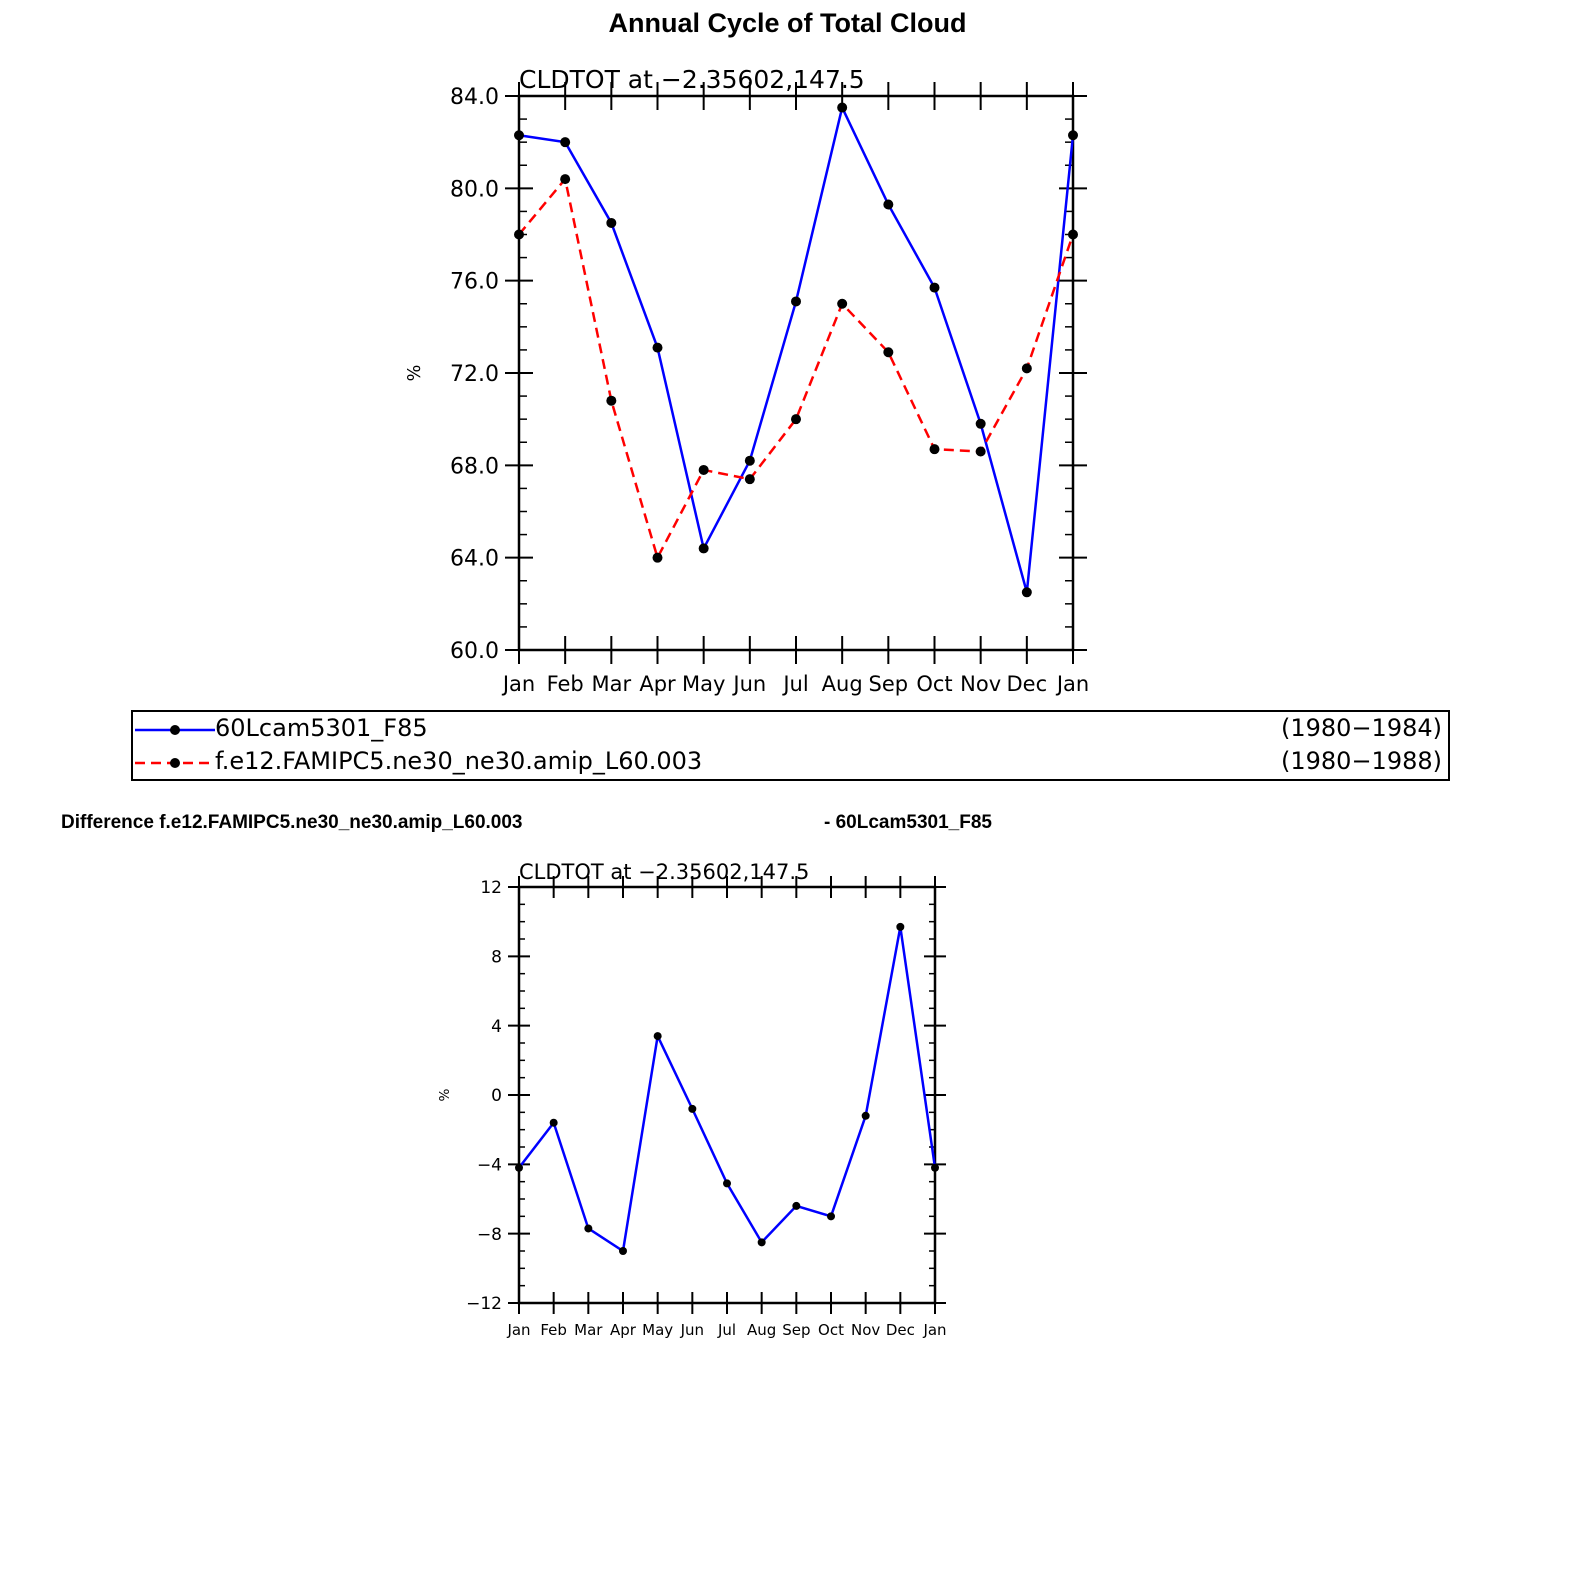  What do you see at coordinates (474, 559) in the screenshot?
I see `y-tick-label-0-1: 64.0` at bounding box center [474, 559].